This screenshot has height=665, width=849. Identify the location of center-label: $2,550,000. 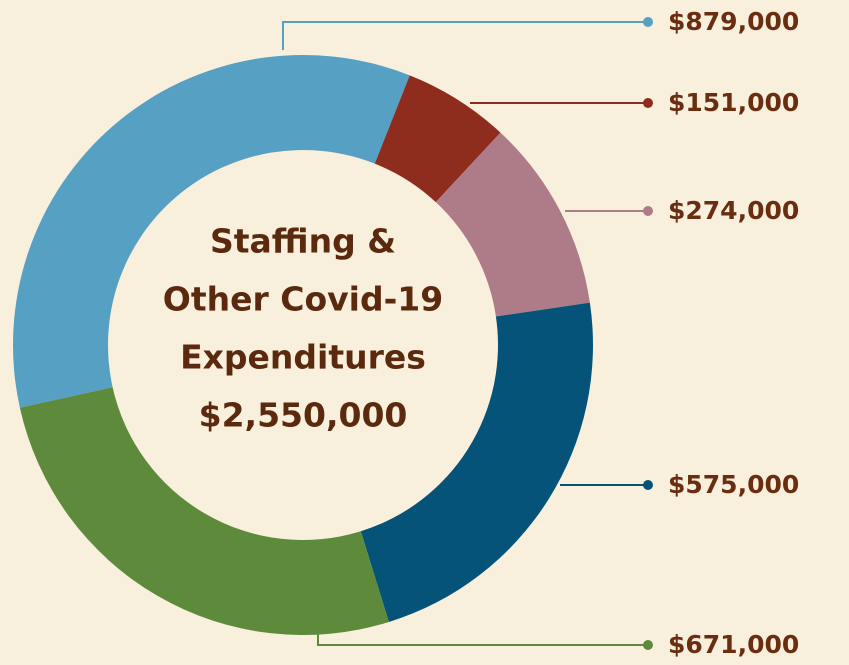
(303, 415).